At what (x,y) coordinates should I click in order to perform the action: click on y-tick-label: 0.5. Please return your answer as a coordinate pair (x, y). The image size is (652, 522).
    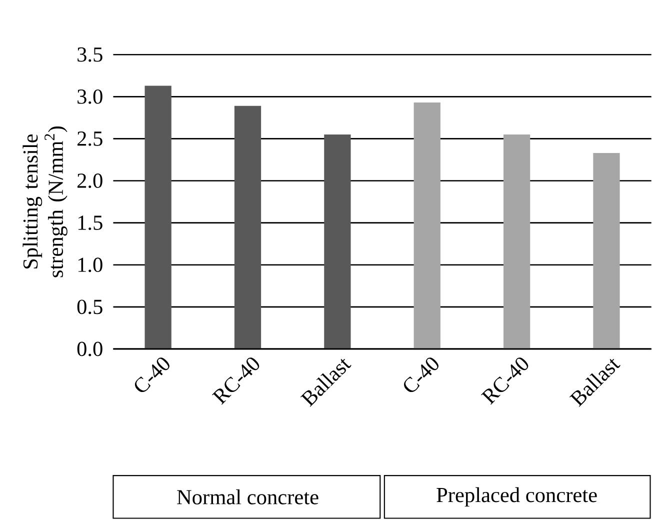
    Looking at the image, I should click on (89, 307).